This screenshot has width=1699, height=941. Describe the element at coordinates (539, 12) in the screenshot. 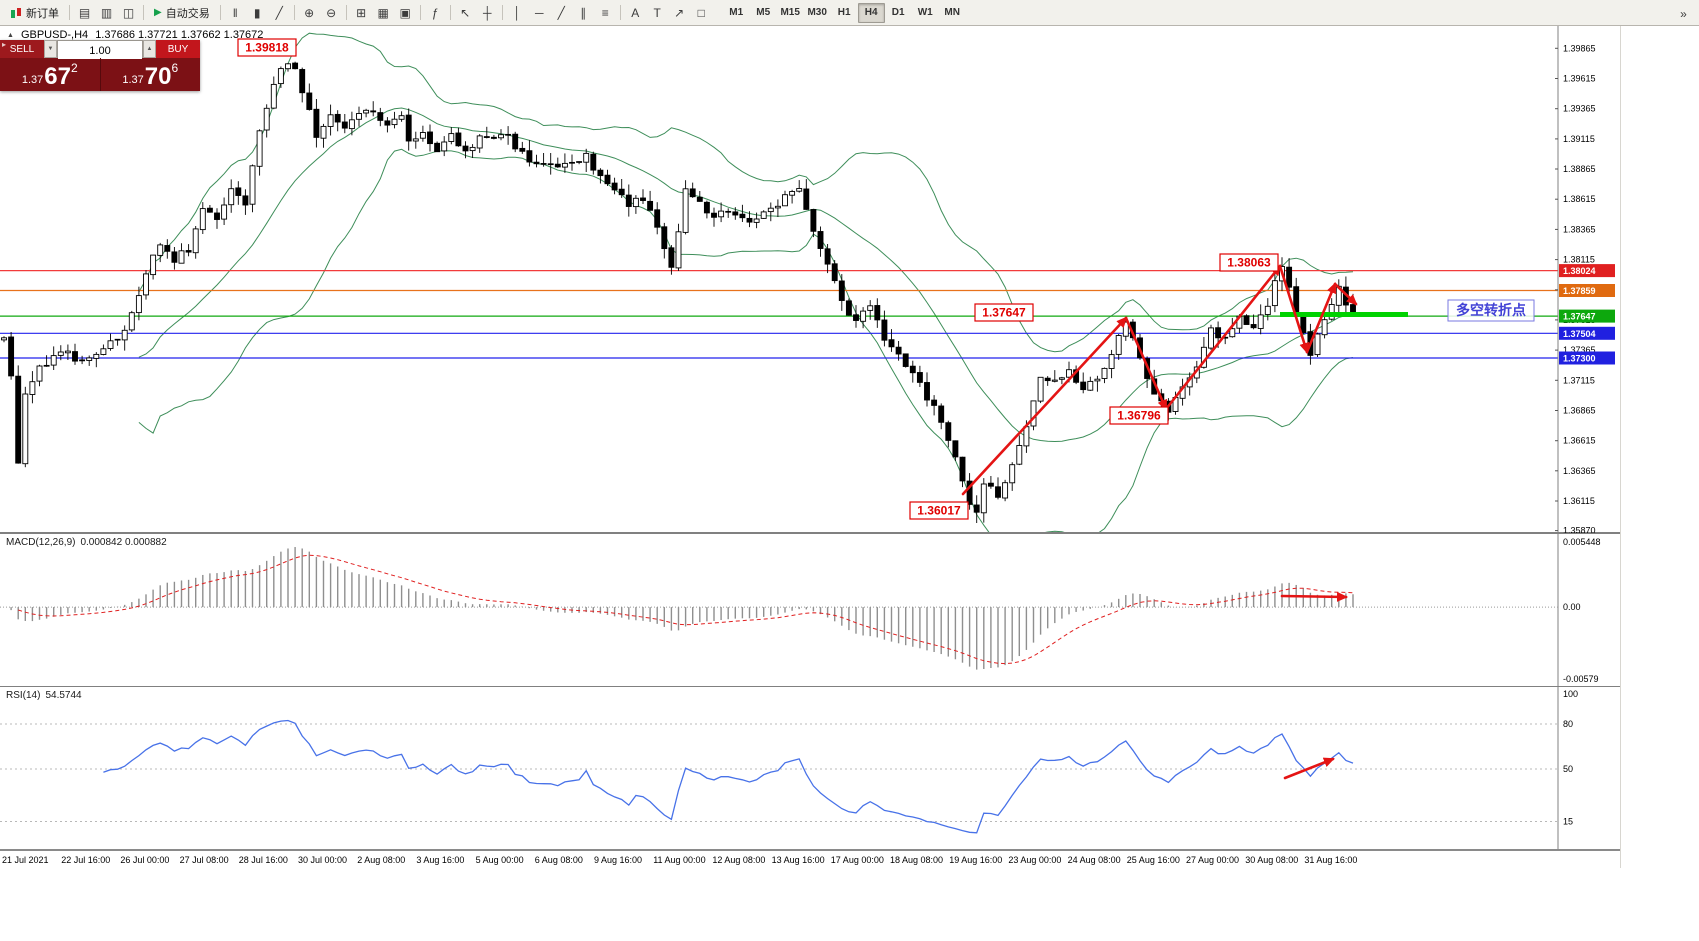

I see `horizontal-line-icon: ─` at that location.